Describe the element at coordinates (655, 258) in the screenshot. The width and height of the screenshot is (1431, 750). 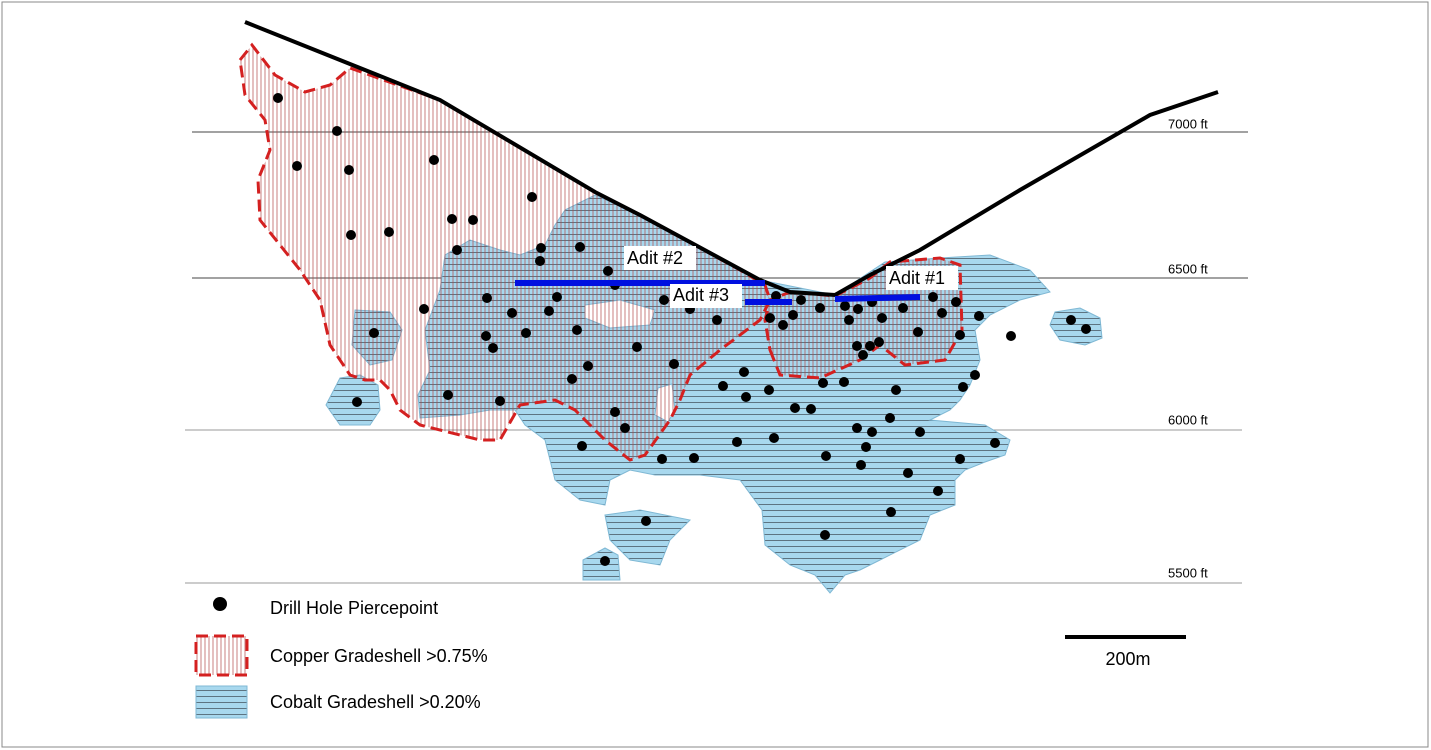
I see `adit-label: Adit #2` at that location.